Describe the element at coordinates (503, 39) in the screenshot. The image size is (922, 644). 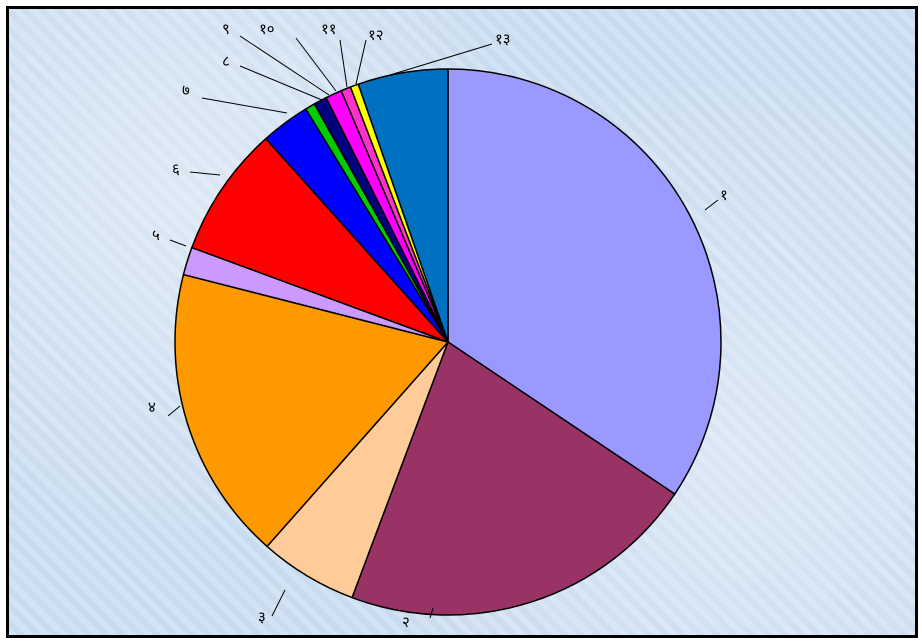
I see `slice-label-13: १३` at that location.